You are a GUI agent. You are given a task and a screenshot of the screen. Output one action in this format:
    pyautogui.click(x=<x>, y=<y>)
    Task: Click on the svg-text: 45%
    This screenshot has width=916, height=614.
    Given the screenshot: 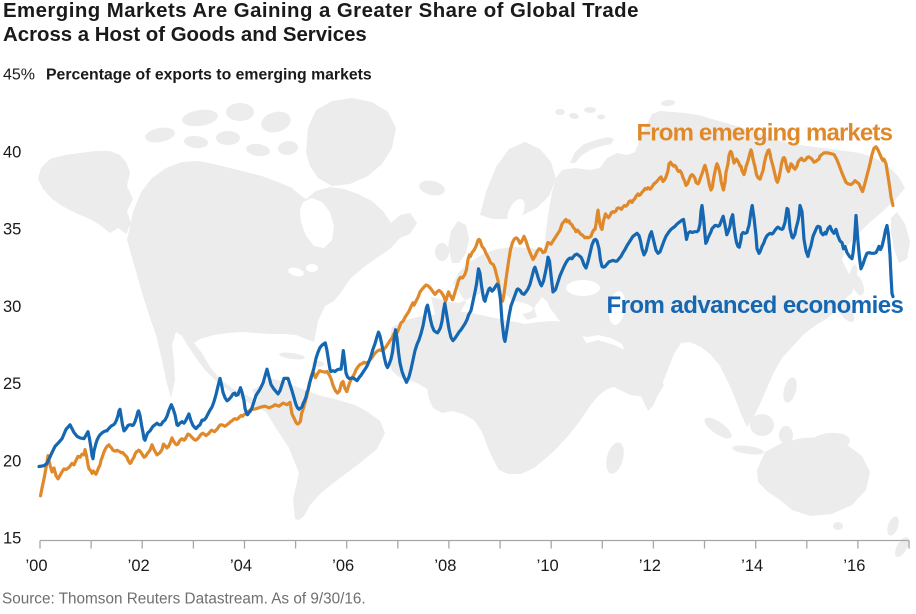 What is the action you would take?
    pyautogui.click(x=19, y=74)
    